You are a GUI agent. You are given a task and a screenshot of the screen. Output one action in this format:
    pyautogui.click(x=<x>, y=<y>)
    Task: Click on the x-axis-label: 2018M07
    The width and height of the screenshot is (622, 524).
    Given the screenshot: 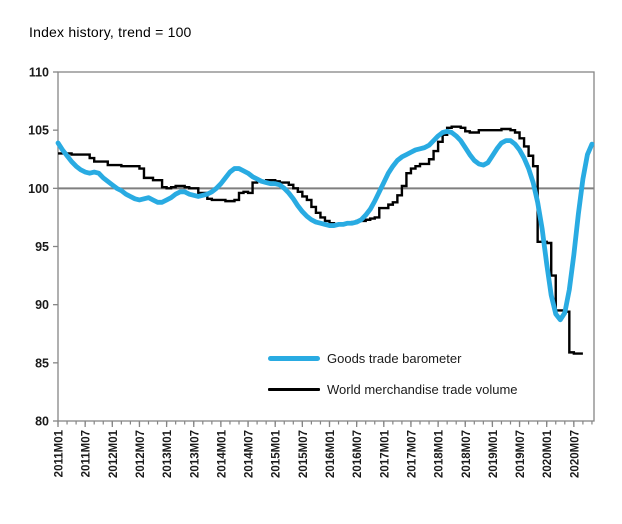 What is the action you would take?
    pyautogui.click(x=467, y=454)
    